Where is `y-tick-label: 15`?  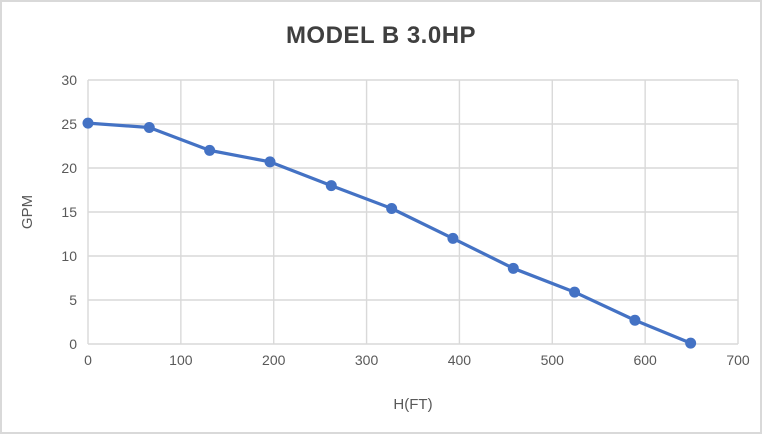
y-tick-label: 15 is located at coordinates (69, 212).